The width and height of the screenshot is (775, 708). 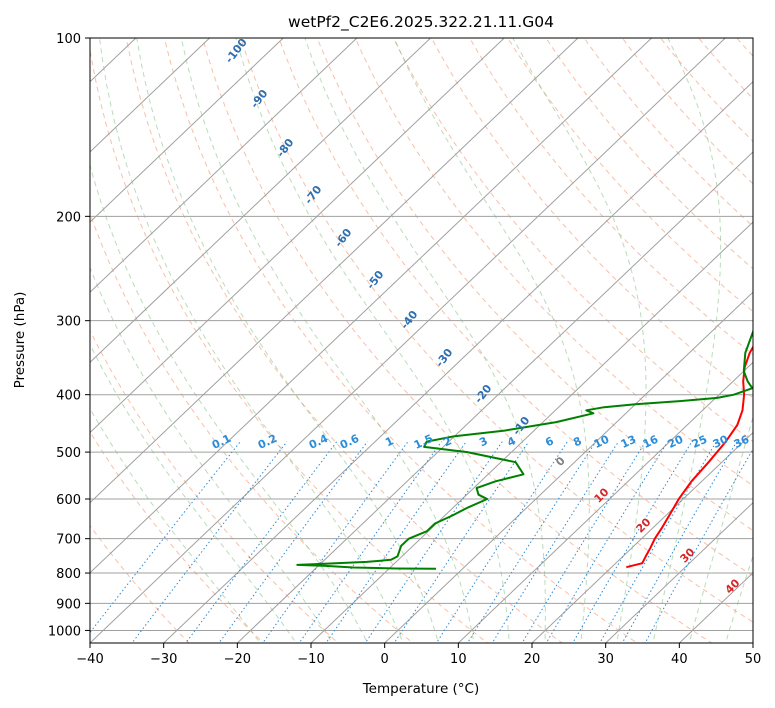 What do you see at coordinates (237, 659) in the screenshot?
I see `x-tick-label: −20` at bounding box center [237, 659].